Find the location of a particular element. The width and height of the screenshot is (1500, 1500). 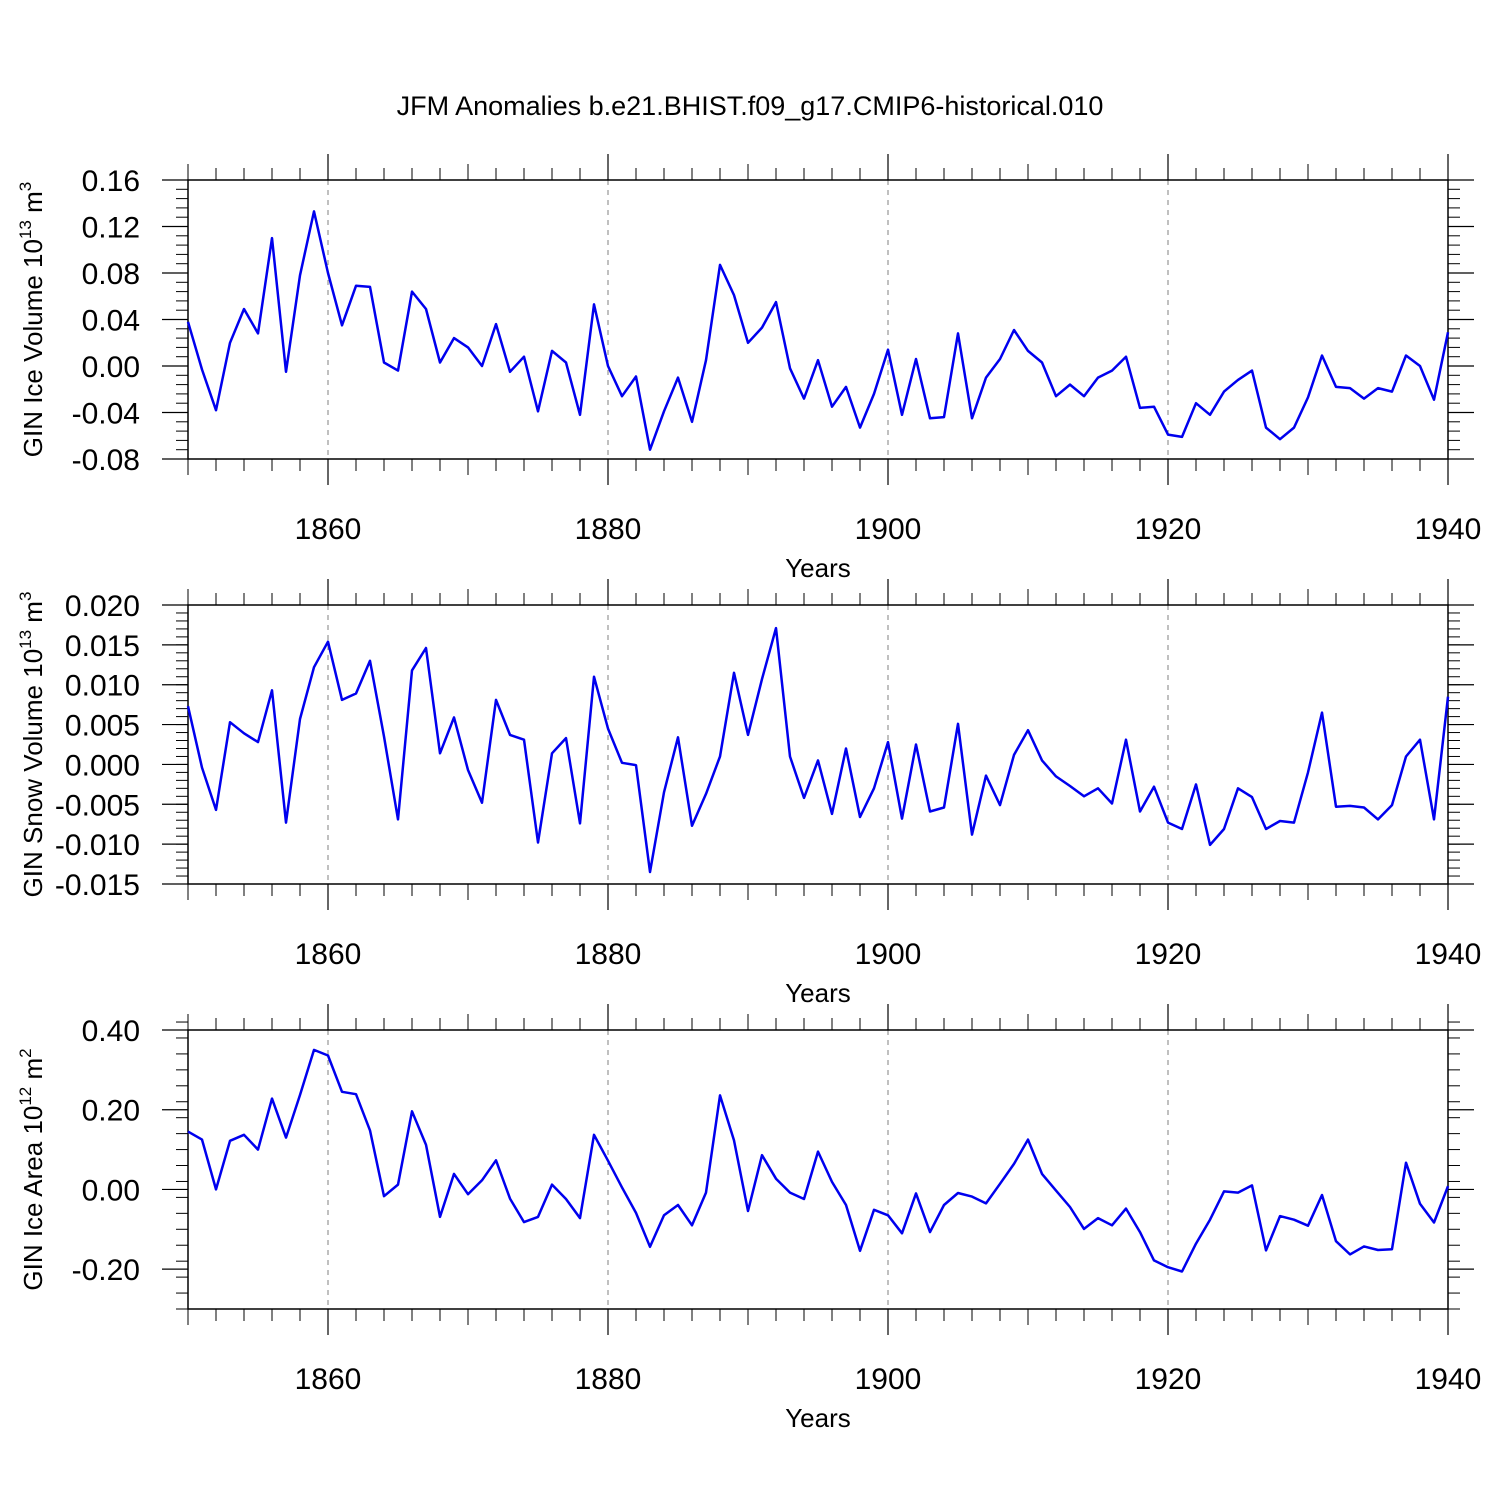

y-tick-label: -0.20 is located at coordinates (106, 1270).